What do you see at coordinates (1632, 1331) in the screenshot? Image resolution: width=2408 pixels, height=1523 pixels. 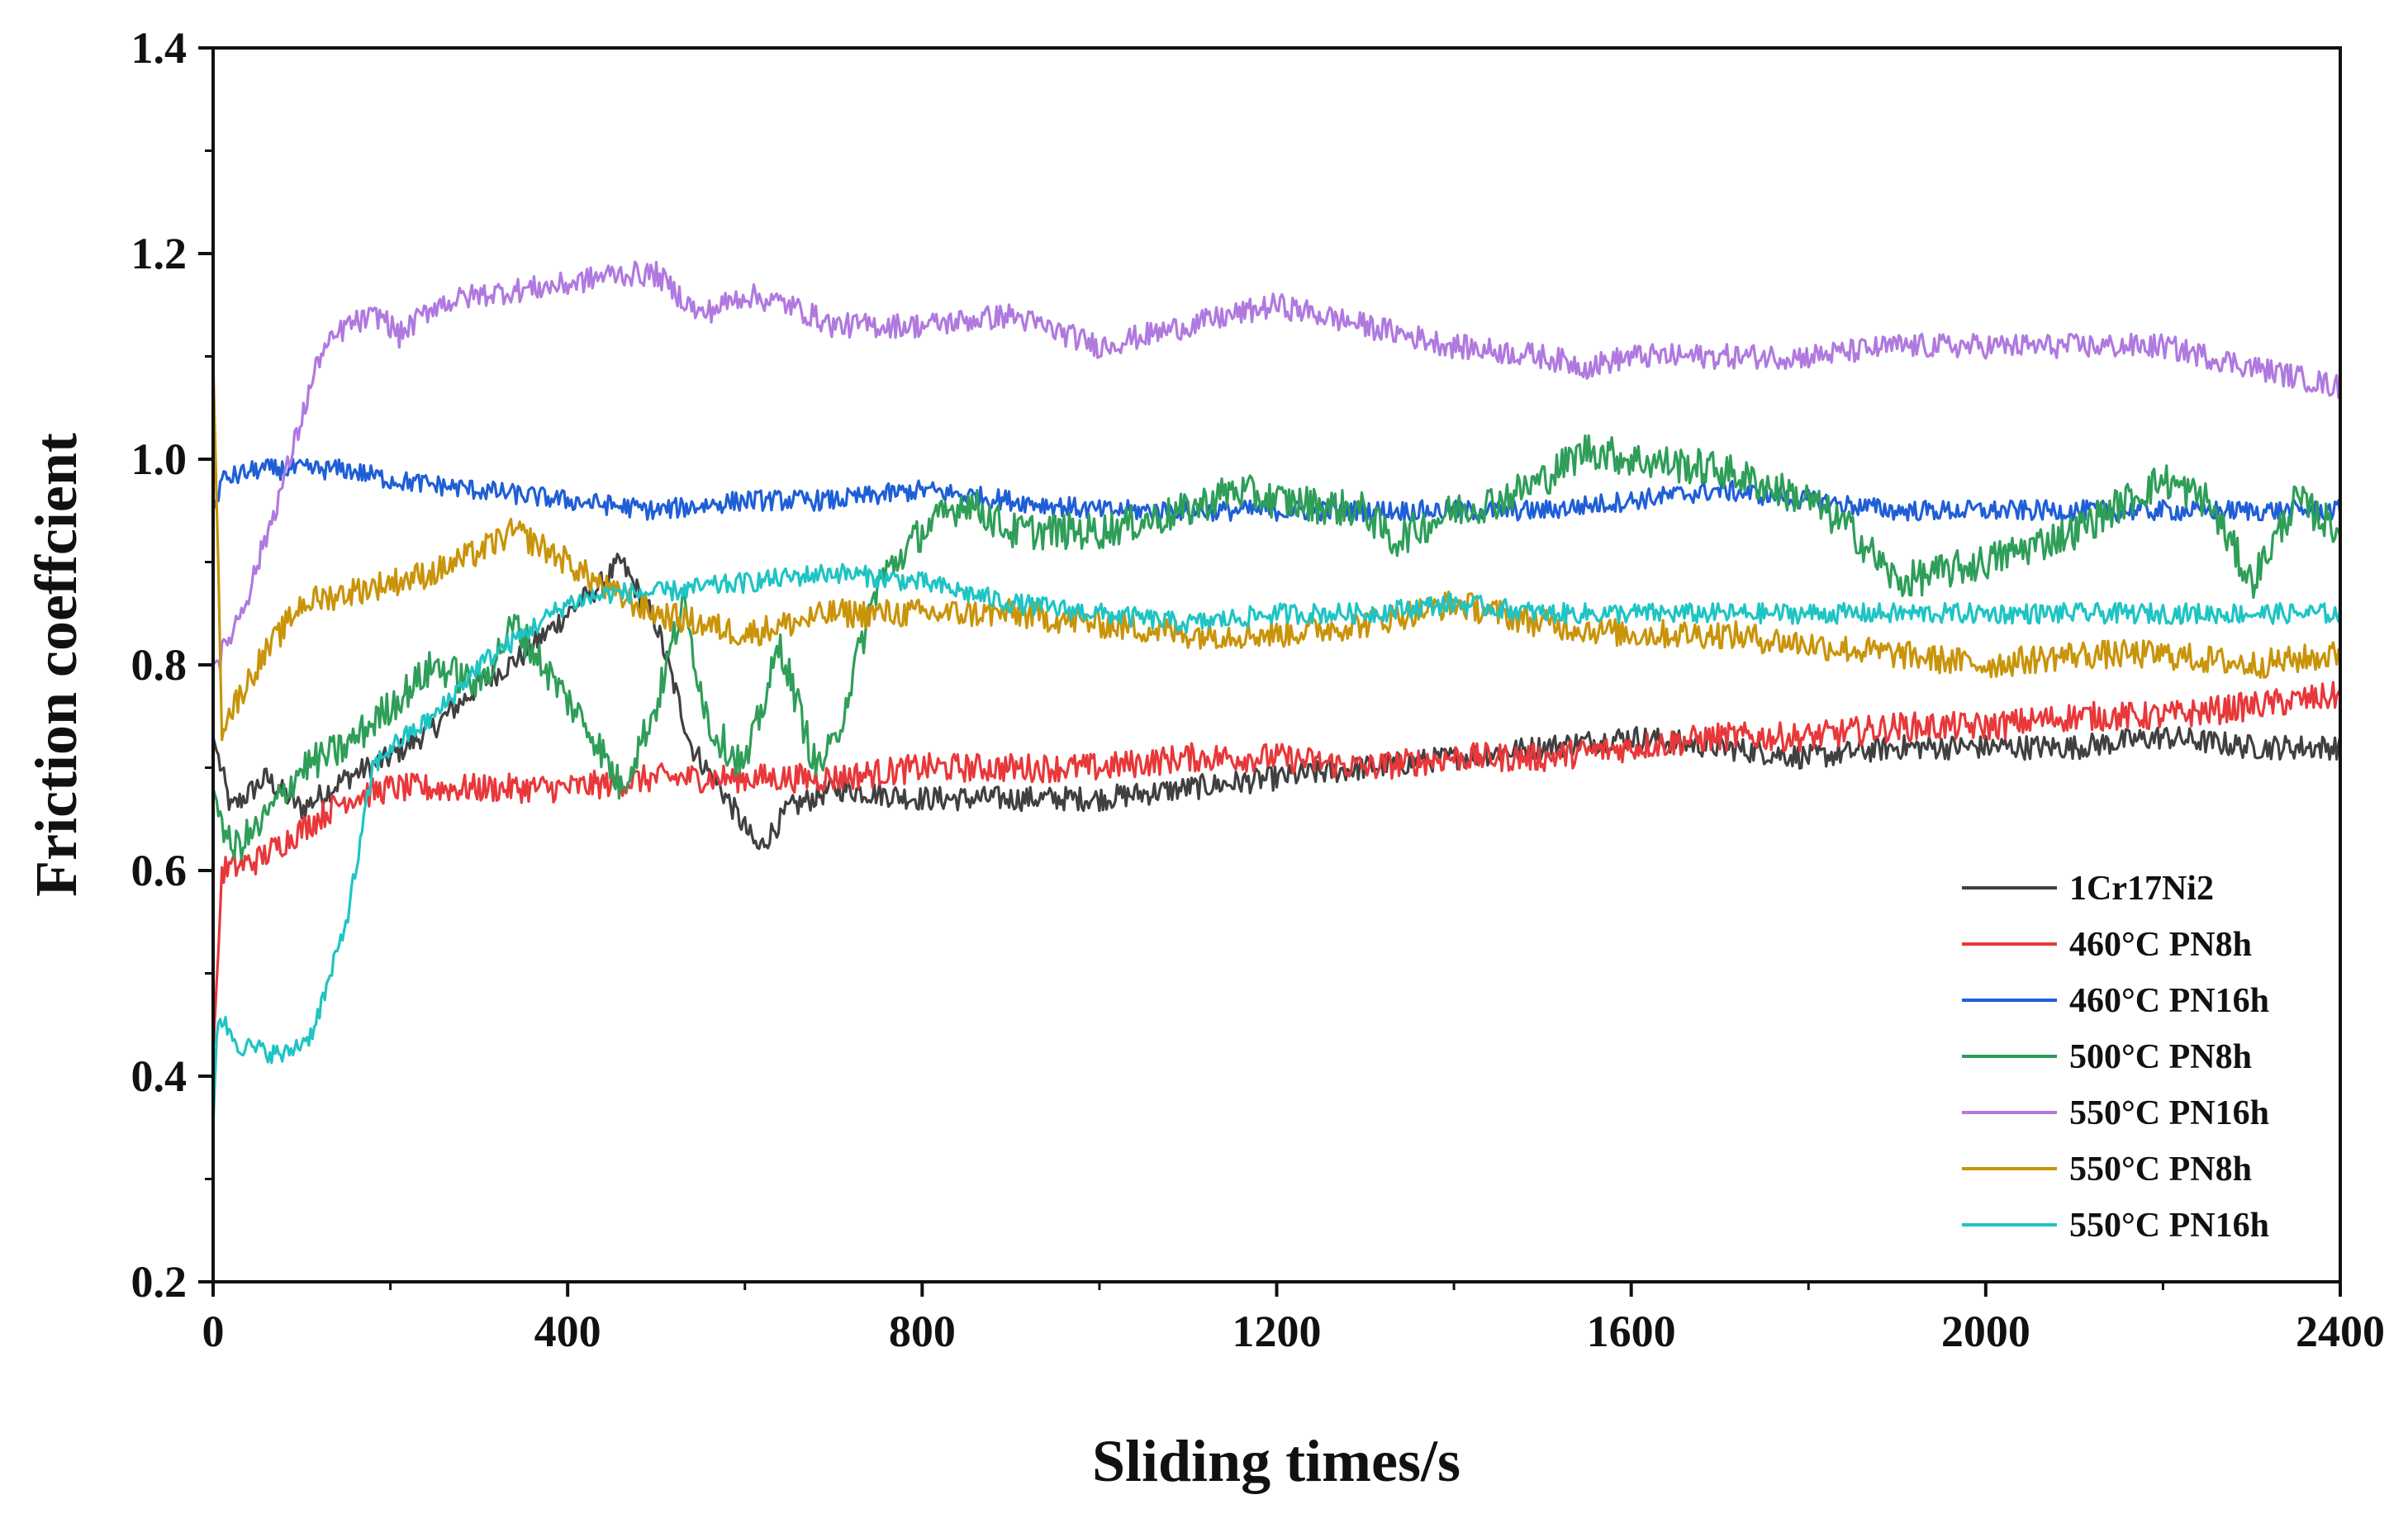 I see `x-tick-label: 1600` at bounding box center [1632, 1331].